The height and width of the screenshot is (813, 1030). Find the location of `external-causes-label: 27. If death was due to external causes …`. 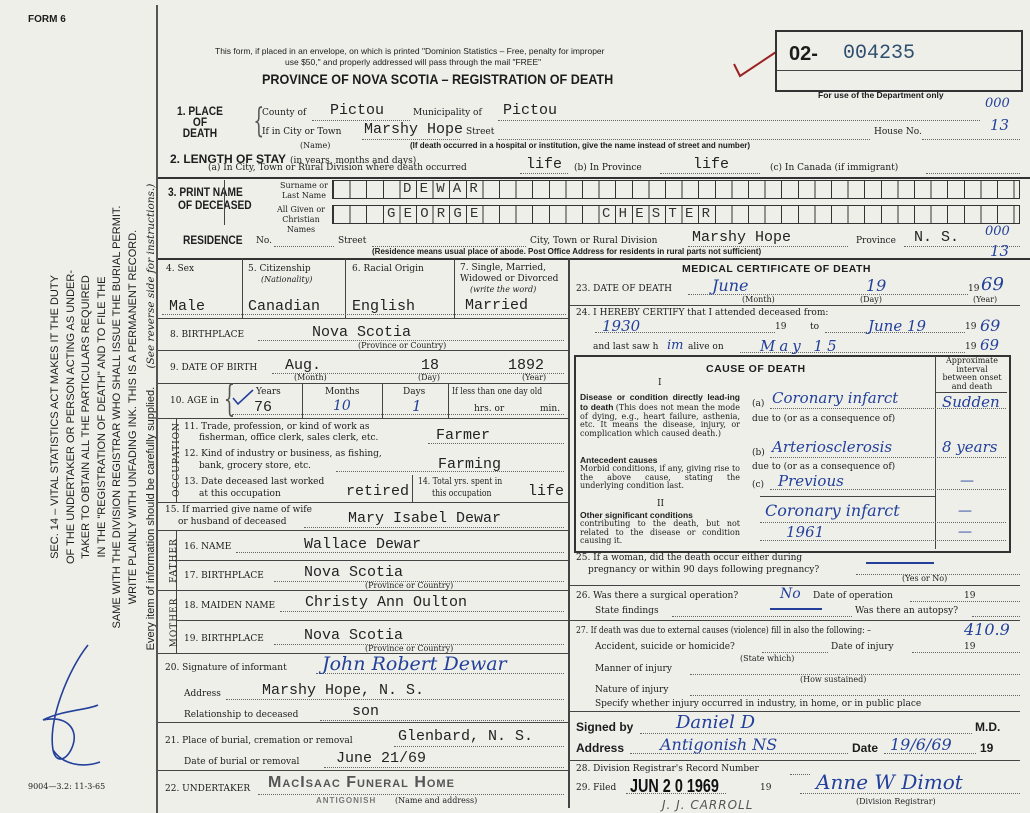

external-causes-label: 27. If death was due to external causes … is located at coordinates (723, 631).